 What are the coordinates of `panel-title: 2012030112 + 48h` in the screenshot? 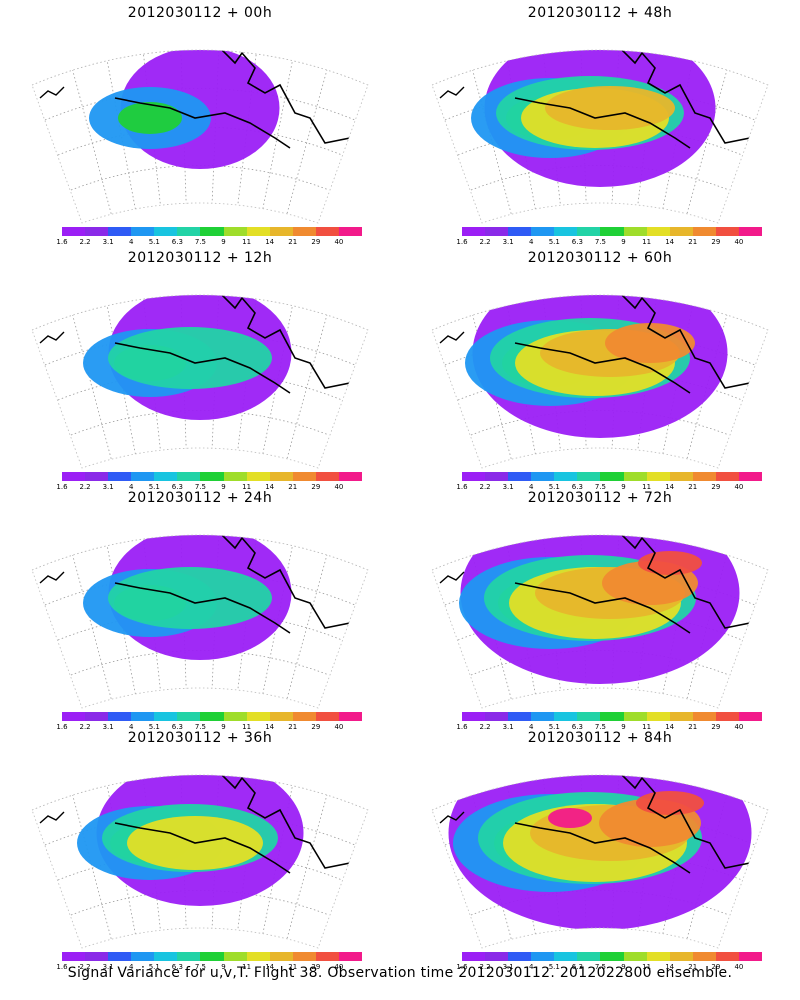 It's located at (600, 13).